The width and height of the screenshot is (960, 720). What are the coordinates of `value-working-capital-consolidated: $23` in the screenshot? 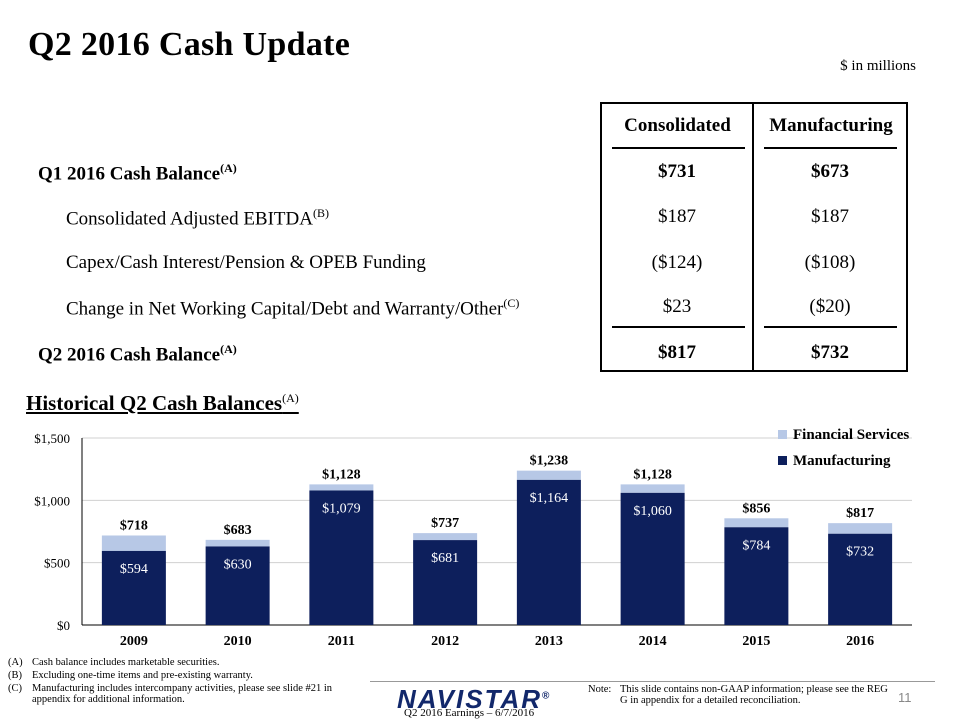 It's located at (677, 306).